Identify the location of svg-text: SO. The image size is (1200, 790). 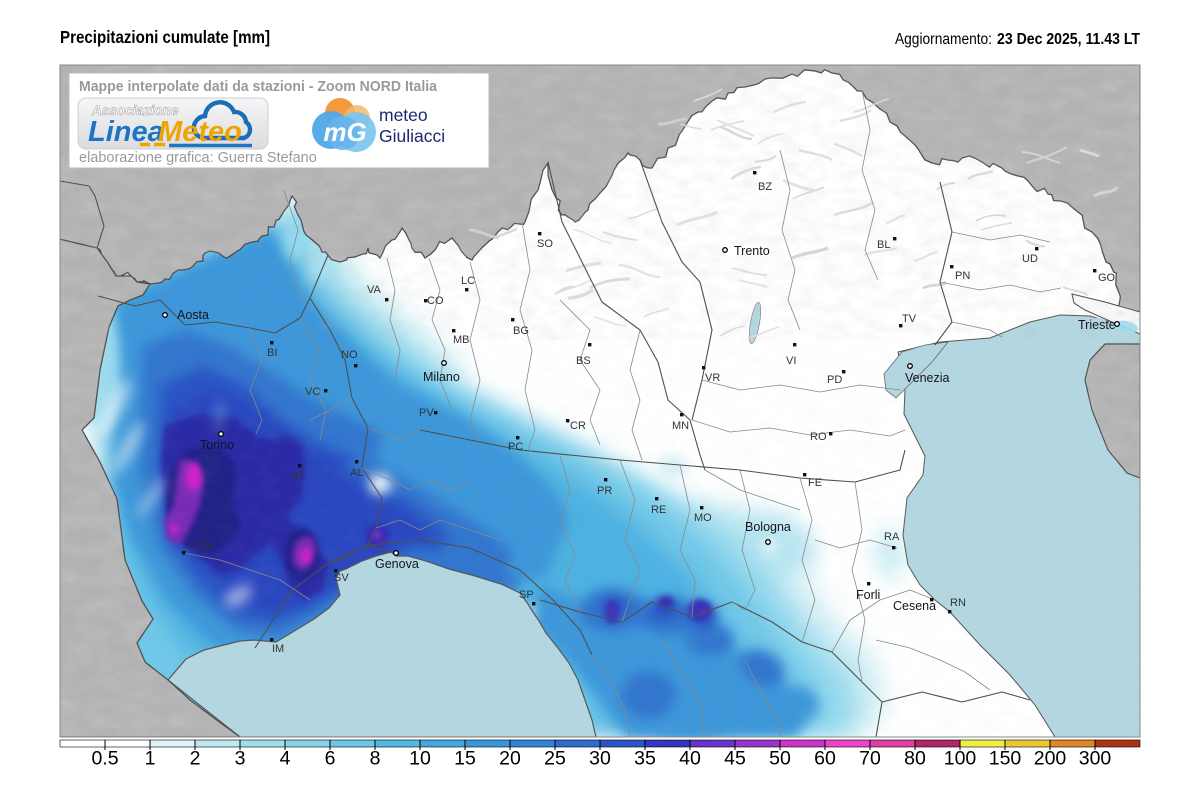
(545, 244).